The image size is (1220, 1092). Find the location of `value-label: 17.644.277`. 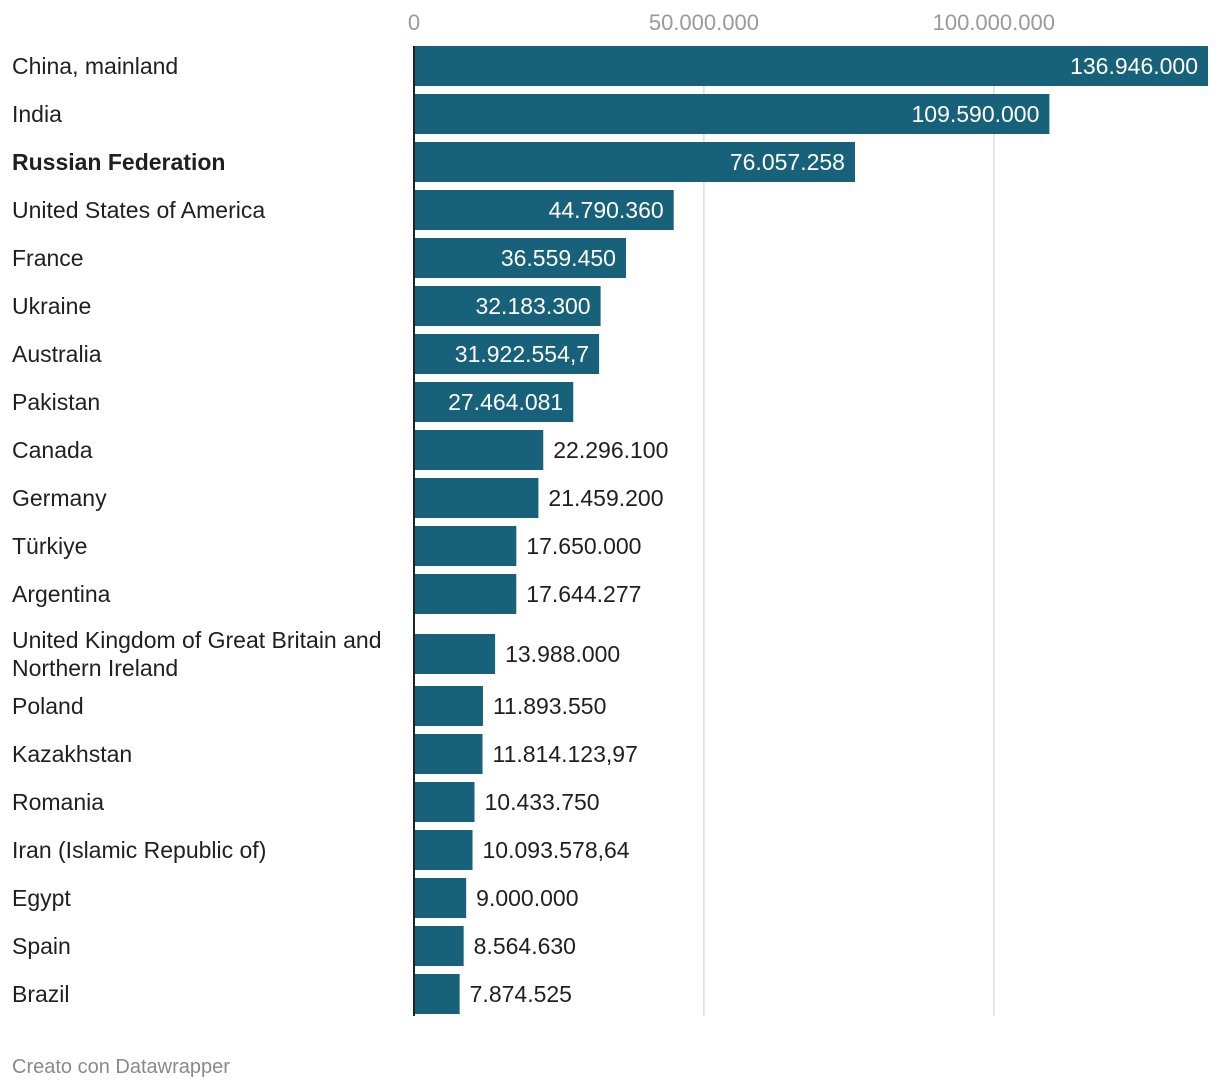

value-label: 17.644.277 is located at coordinates (583, 594).